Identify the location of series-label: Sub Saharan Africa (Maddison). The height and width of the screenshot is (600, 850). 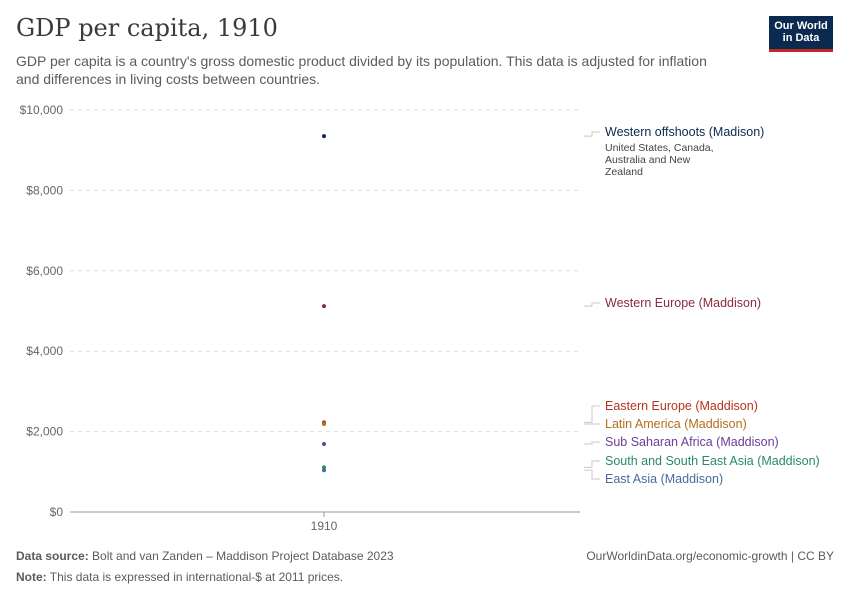
(692, 442).